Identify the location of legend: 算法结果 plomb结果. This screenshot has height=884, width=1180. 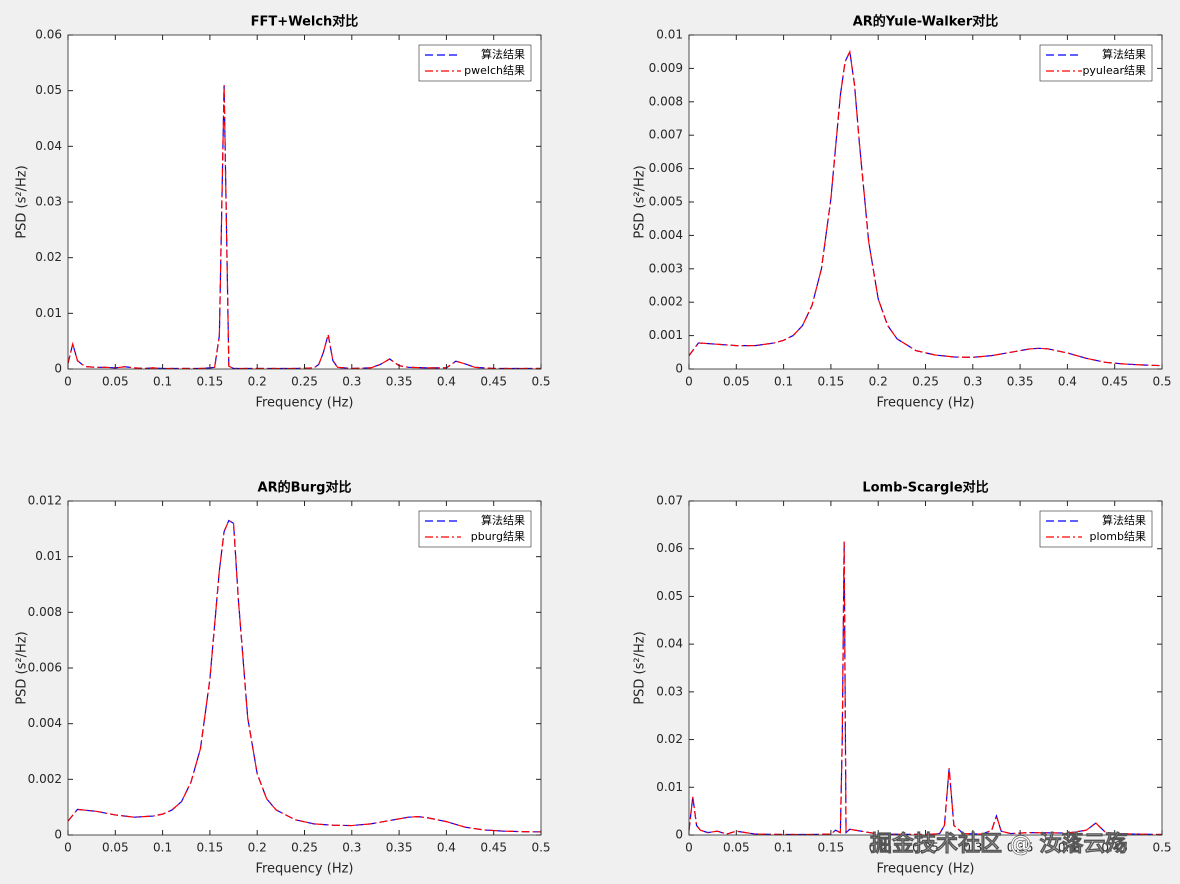
(1096, 529).